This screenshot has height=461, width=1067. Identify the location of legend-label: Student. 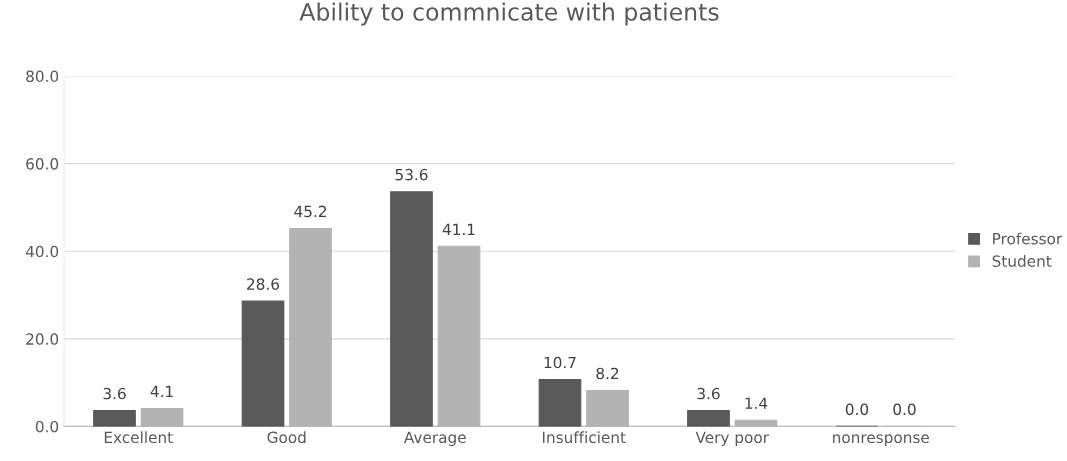
(1022, 261).